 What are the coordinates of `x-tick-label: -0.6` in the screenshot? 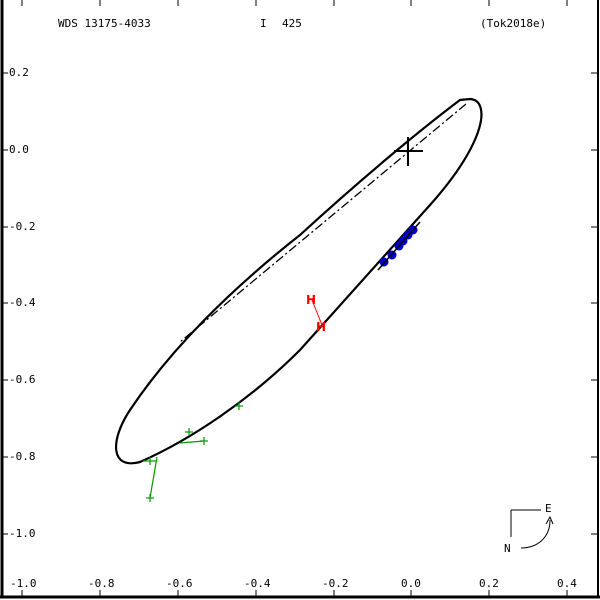 It's located at (179, 583).